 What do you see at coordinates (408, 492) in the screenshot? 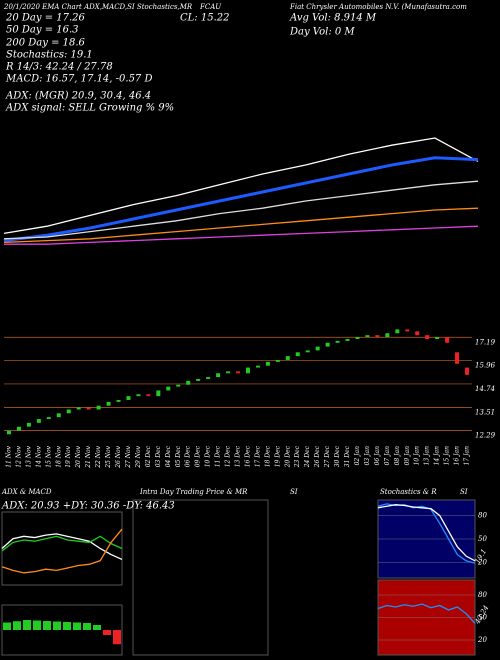
I see `panel-title: Stochastics & R` at bounding box center [408, 492].